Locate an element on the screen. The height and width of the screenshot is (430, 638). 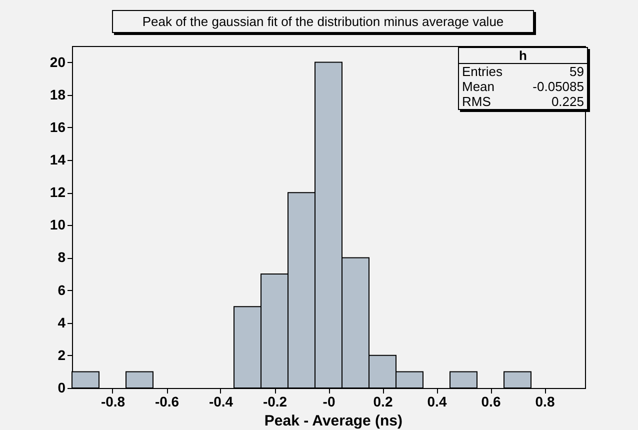
x-tick-label: -0.4 is located at coordinates (221, 402).